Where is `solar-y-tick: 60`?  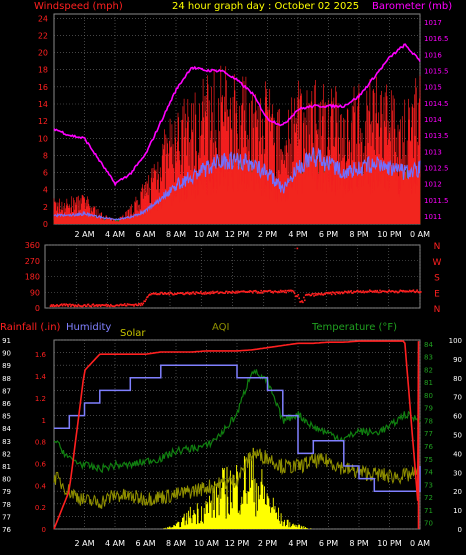
solar-y-tick: 60 is located at coordinates (457, 417).